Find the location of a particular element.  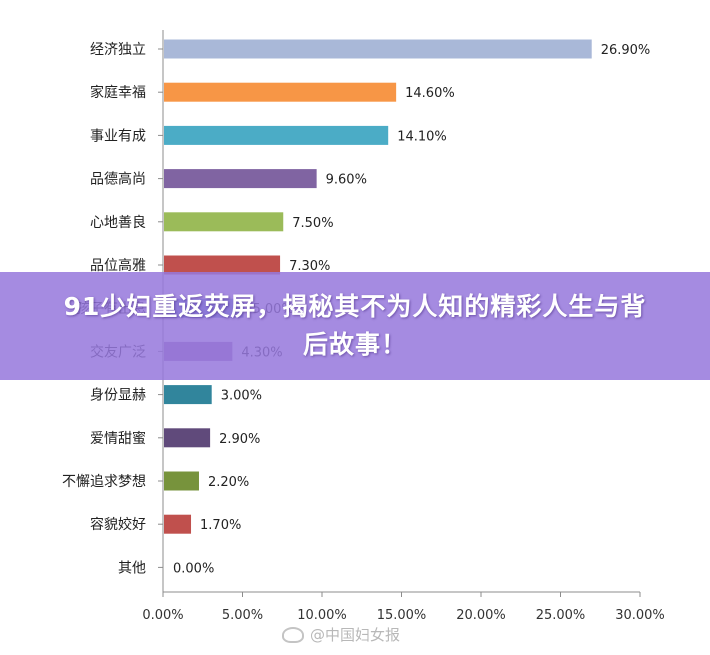

category-label: 事业有成 is located at coordinates (118, 136).